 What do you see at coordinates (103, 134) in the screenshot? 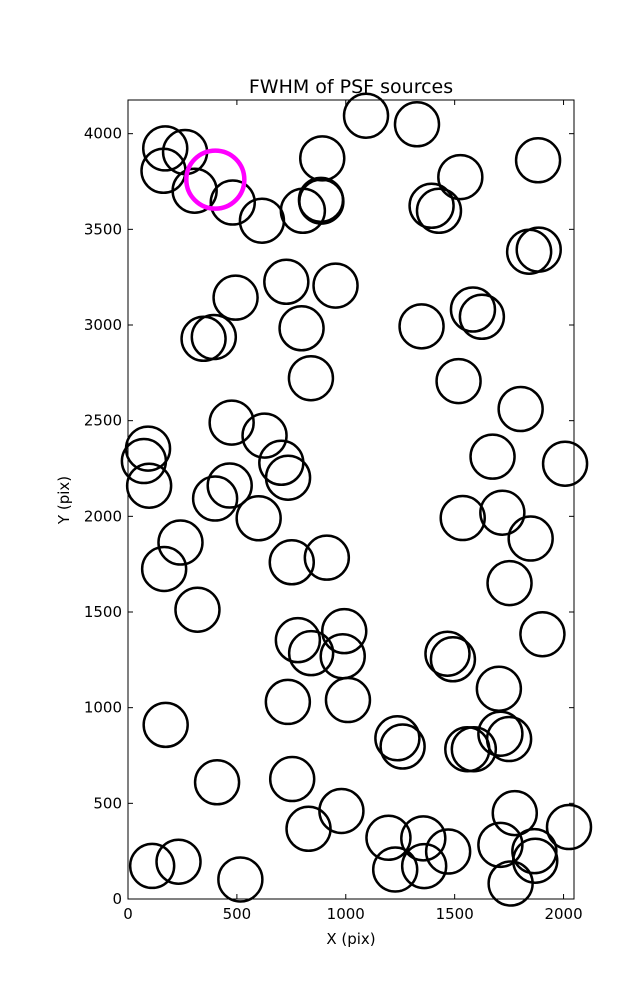
I see `y-tick-label: 4000` at bounding box center [103, 134].